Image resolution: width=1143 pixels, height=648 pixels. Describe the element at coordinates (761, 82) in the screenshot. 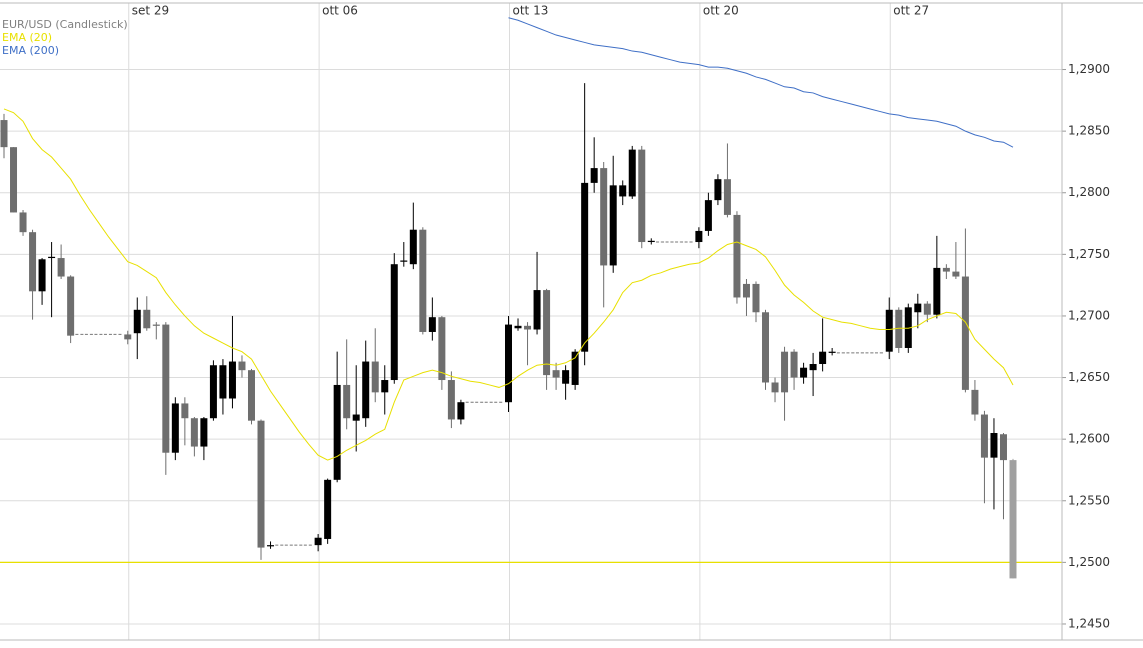

I see `ema-line` at that location.